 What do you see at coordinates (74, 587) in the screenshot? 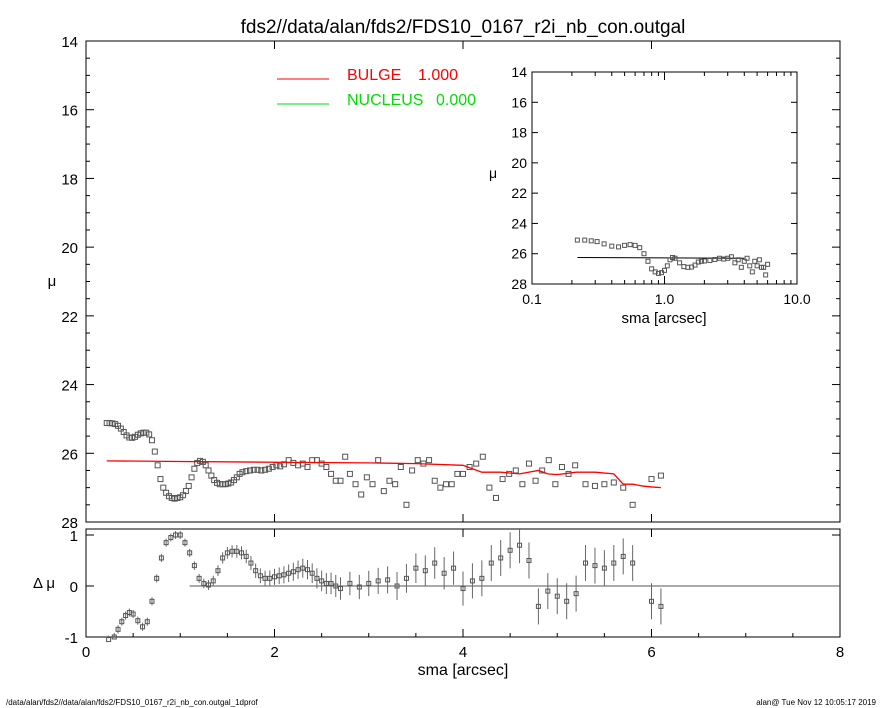
I see `residual-y-tick-label: 0` at bounding box center [74, 587].